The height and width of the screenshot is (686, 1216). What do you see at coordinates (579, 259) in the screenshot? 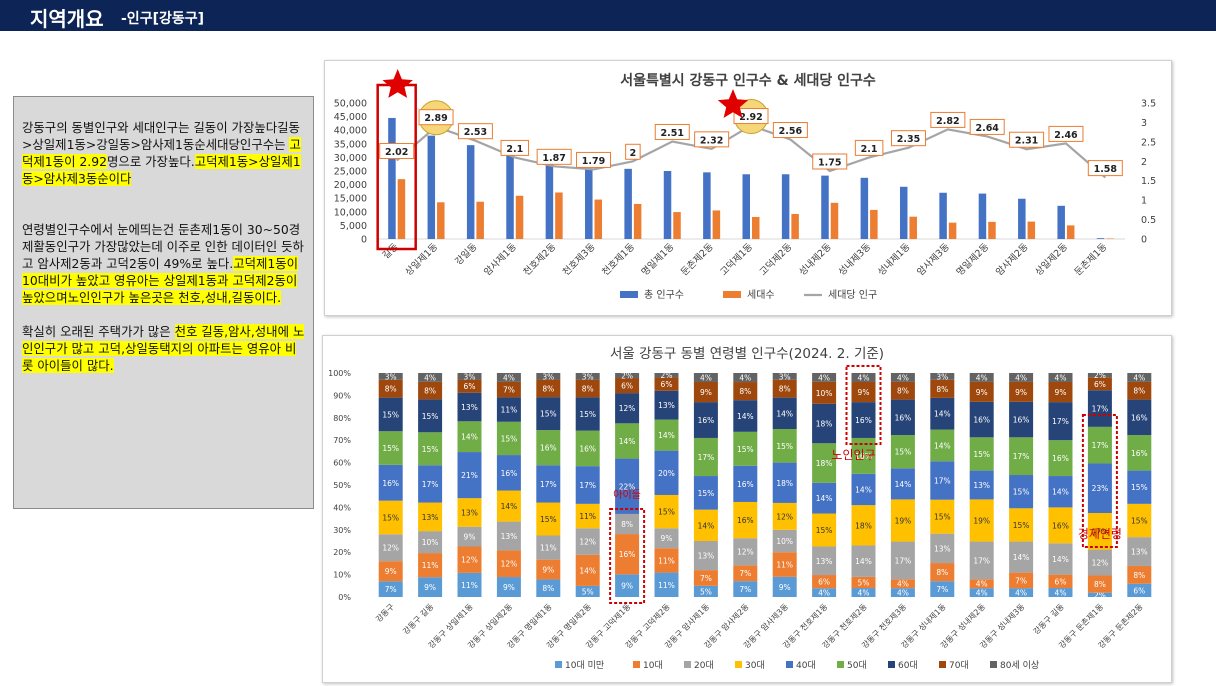
I see `x-tick-label: 천호제3동` at bounding box center [579, 259].